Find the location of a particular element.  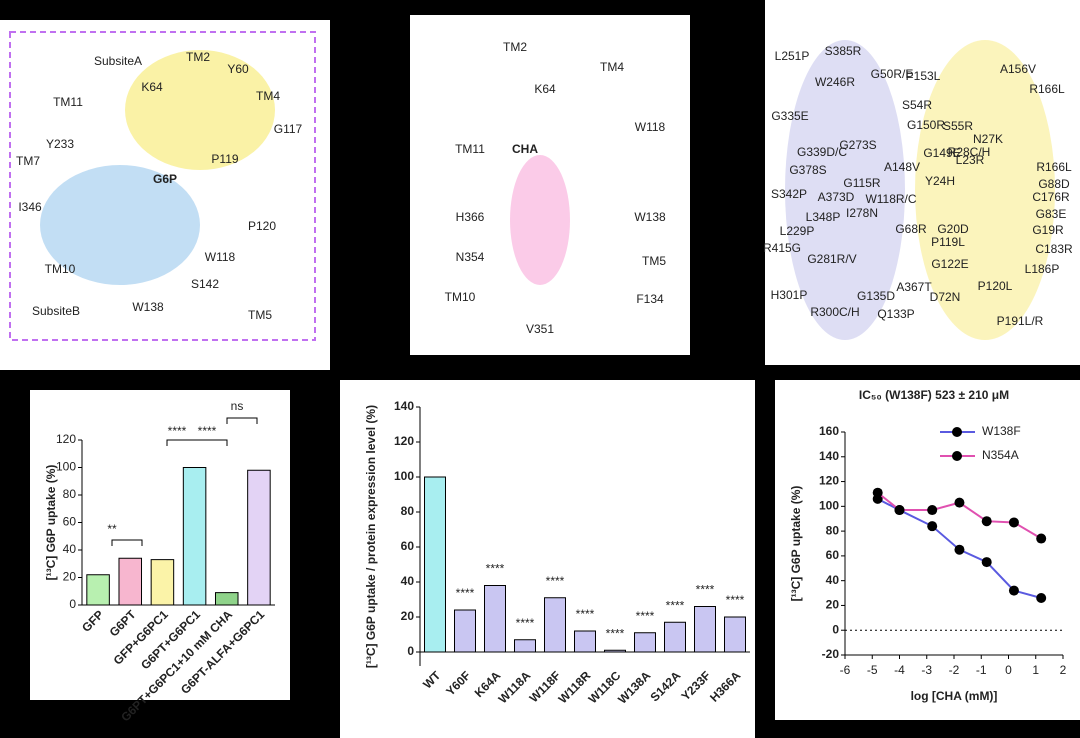

significance: ** is located at coordinates (112, 529).